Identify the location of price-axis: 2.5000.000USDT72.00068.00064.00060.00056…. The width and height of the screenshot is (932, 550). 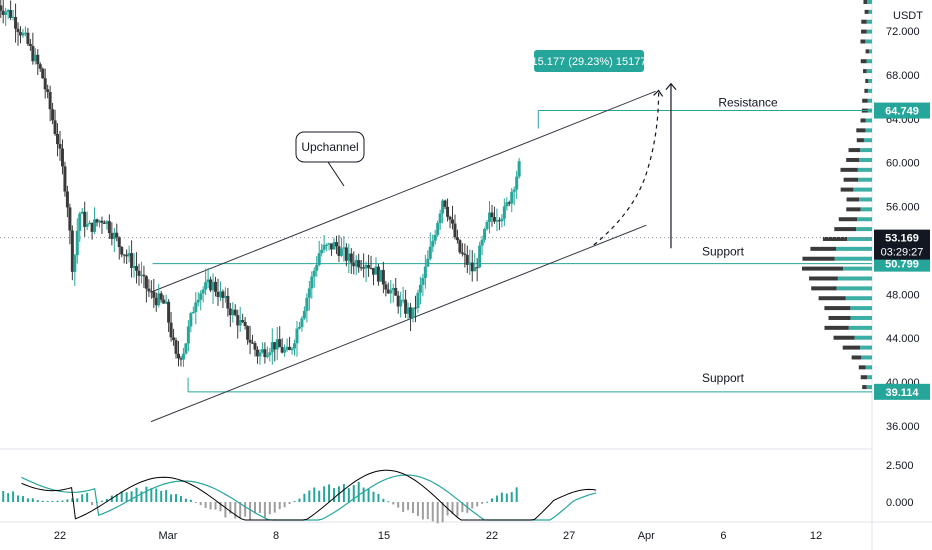
(902, 259).